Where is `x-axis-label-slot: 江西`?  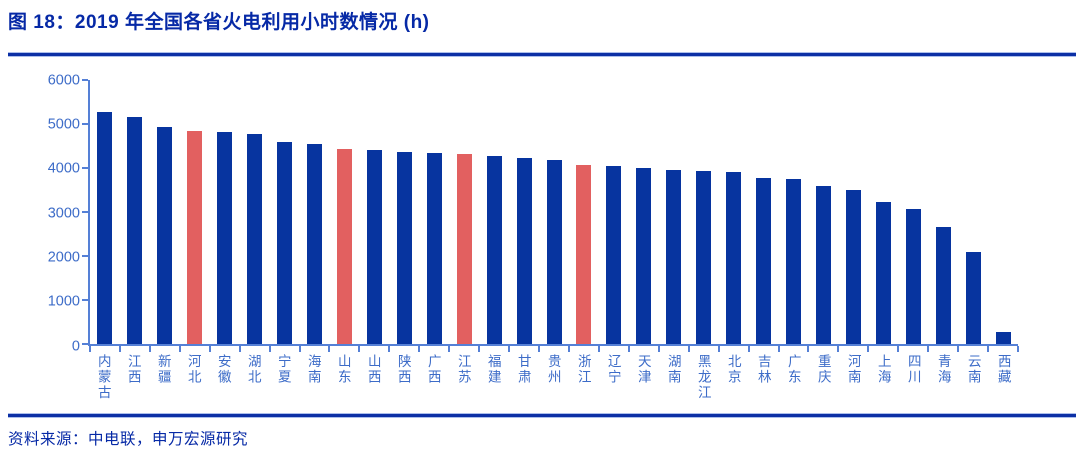 x-axis-label-slot: 江西 is located at coordinates (133, 377).